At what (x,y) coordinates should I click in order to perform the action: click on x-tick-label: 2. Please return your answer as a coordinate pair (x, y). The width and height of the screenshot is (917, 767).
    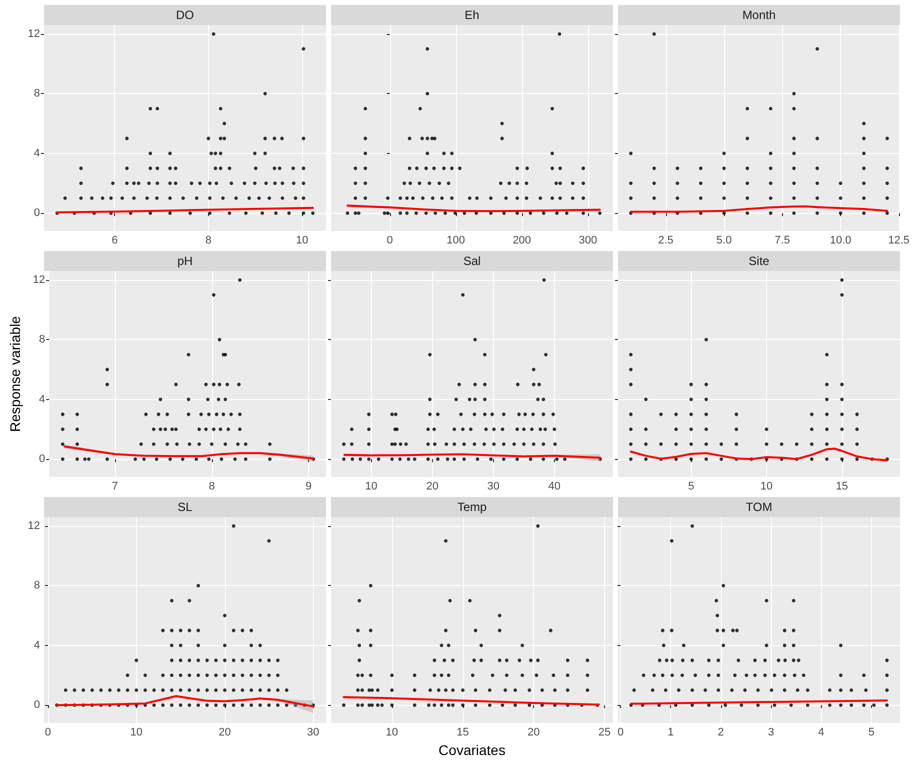
    Looking at the image, I should click on (721, 732).